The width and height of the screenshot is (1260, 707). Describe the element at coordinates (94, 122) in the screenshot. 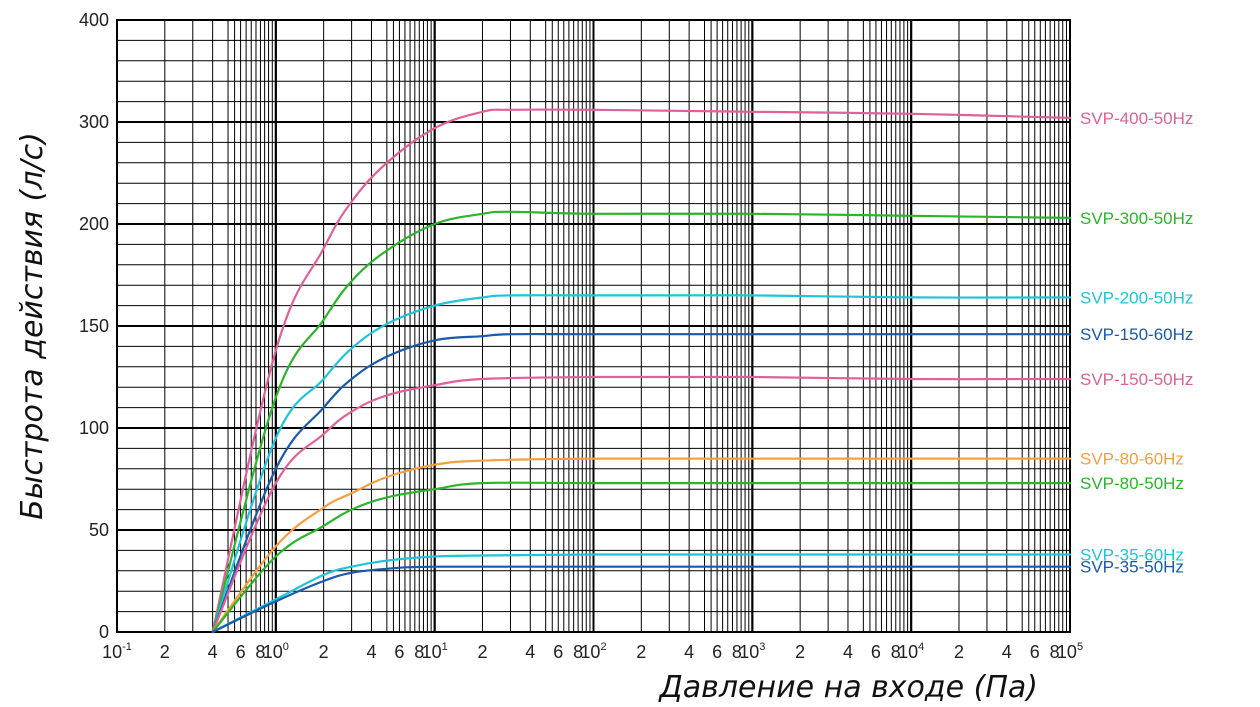

I see `y-tick-label: 300` at that location.